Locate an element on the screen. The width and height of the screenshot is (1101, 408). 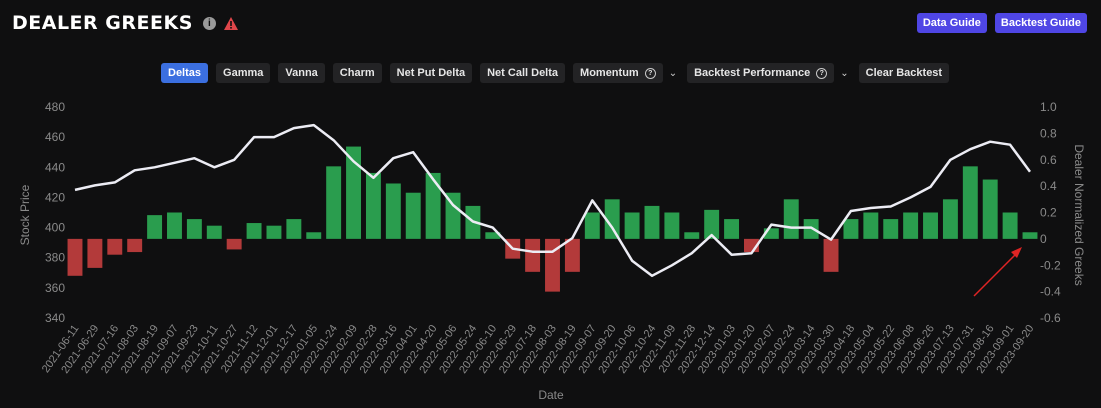
y2-tick-label: -0.6 is located at coordinates (1050, 318).